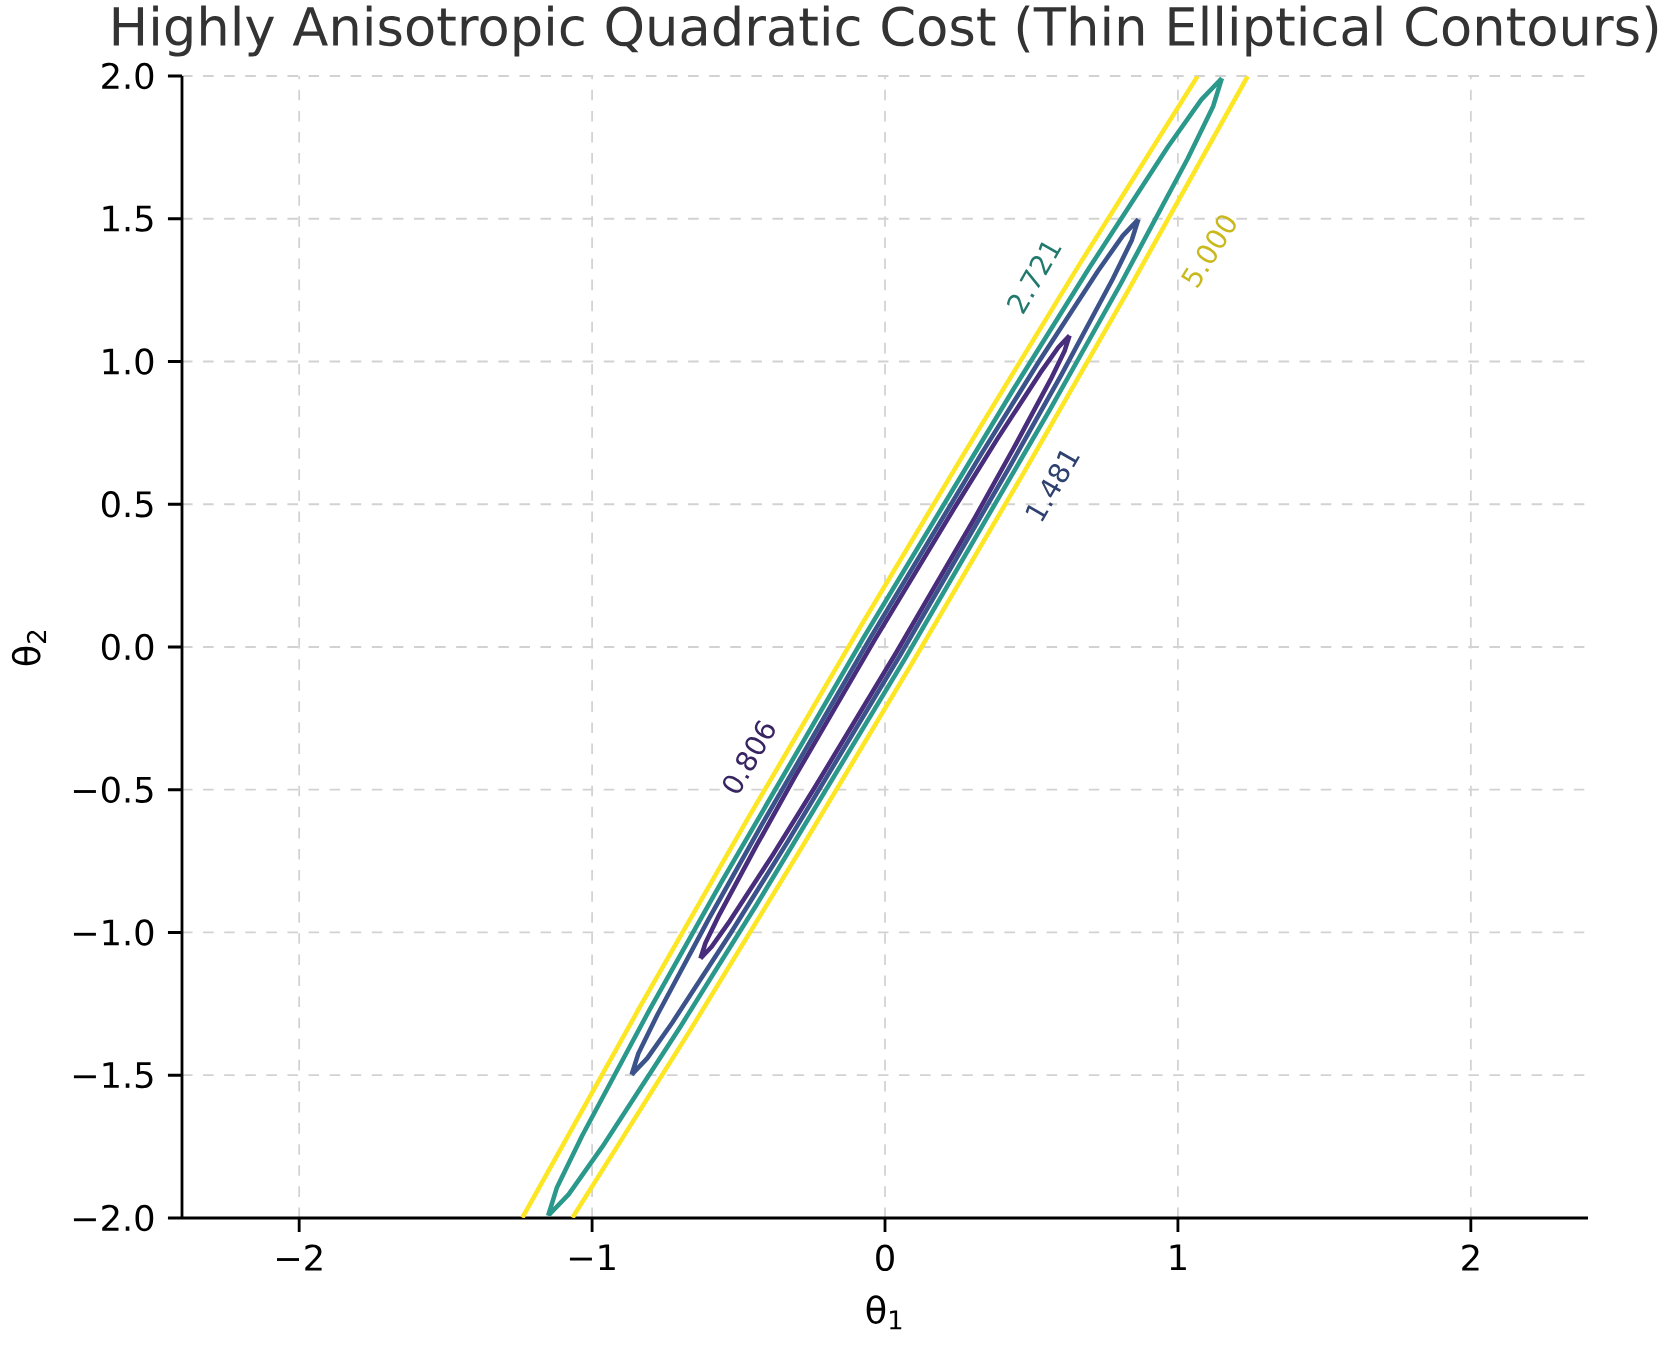  What do you see at coordinates (128, 361) in the screenshot?
I see `y-tick-label: 1.0` at bounding box center [128, 361].